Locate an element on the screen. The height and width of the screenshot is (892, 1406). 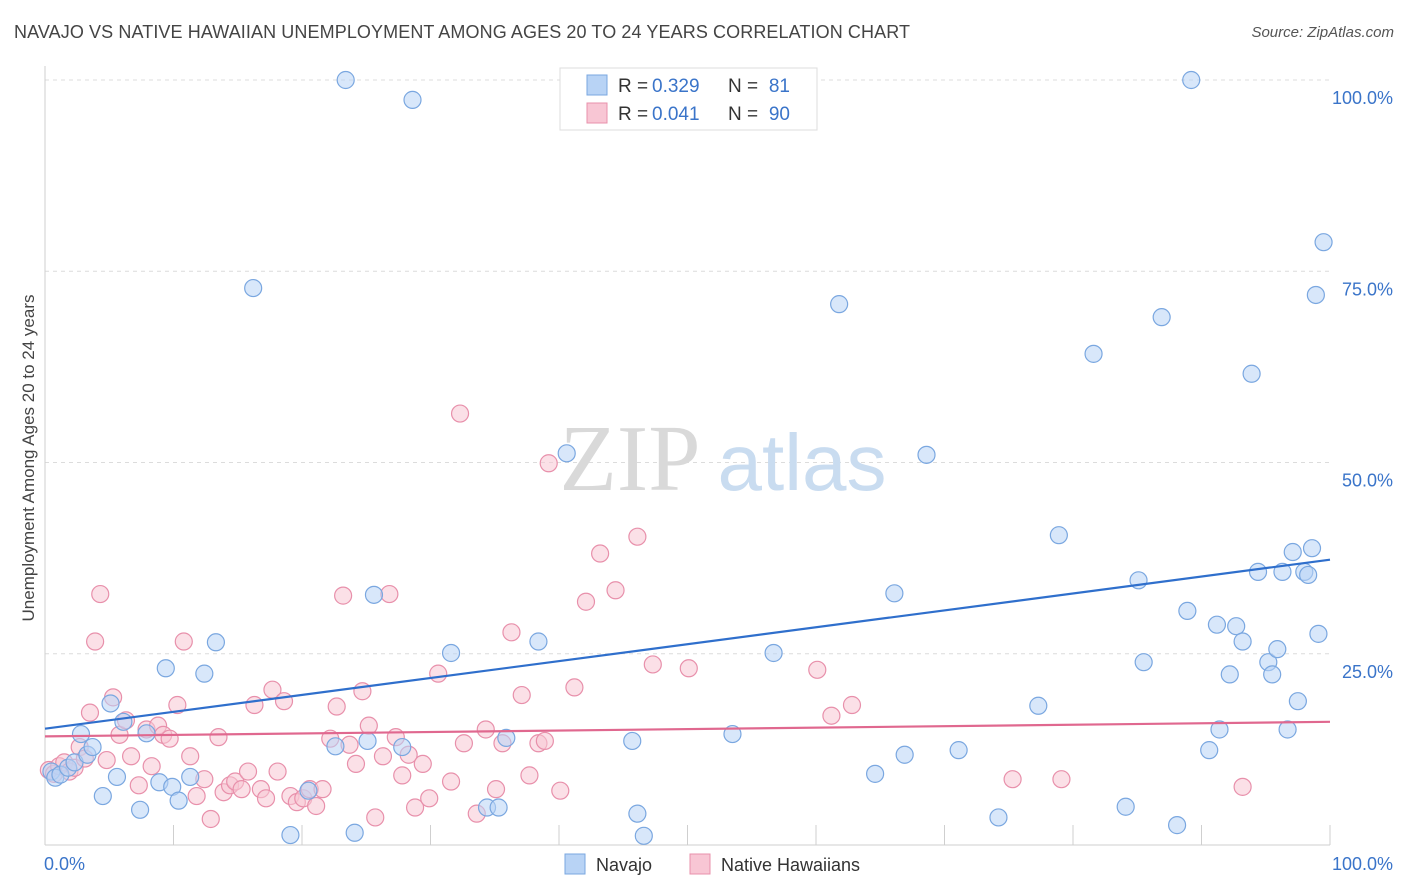
y-tick-label: 25.0% is located at coordinates (1367, 672).